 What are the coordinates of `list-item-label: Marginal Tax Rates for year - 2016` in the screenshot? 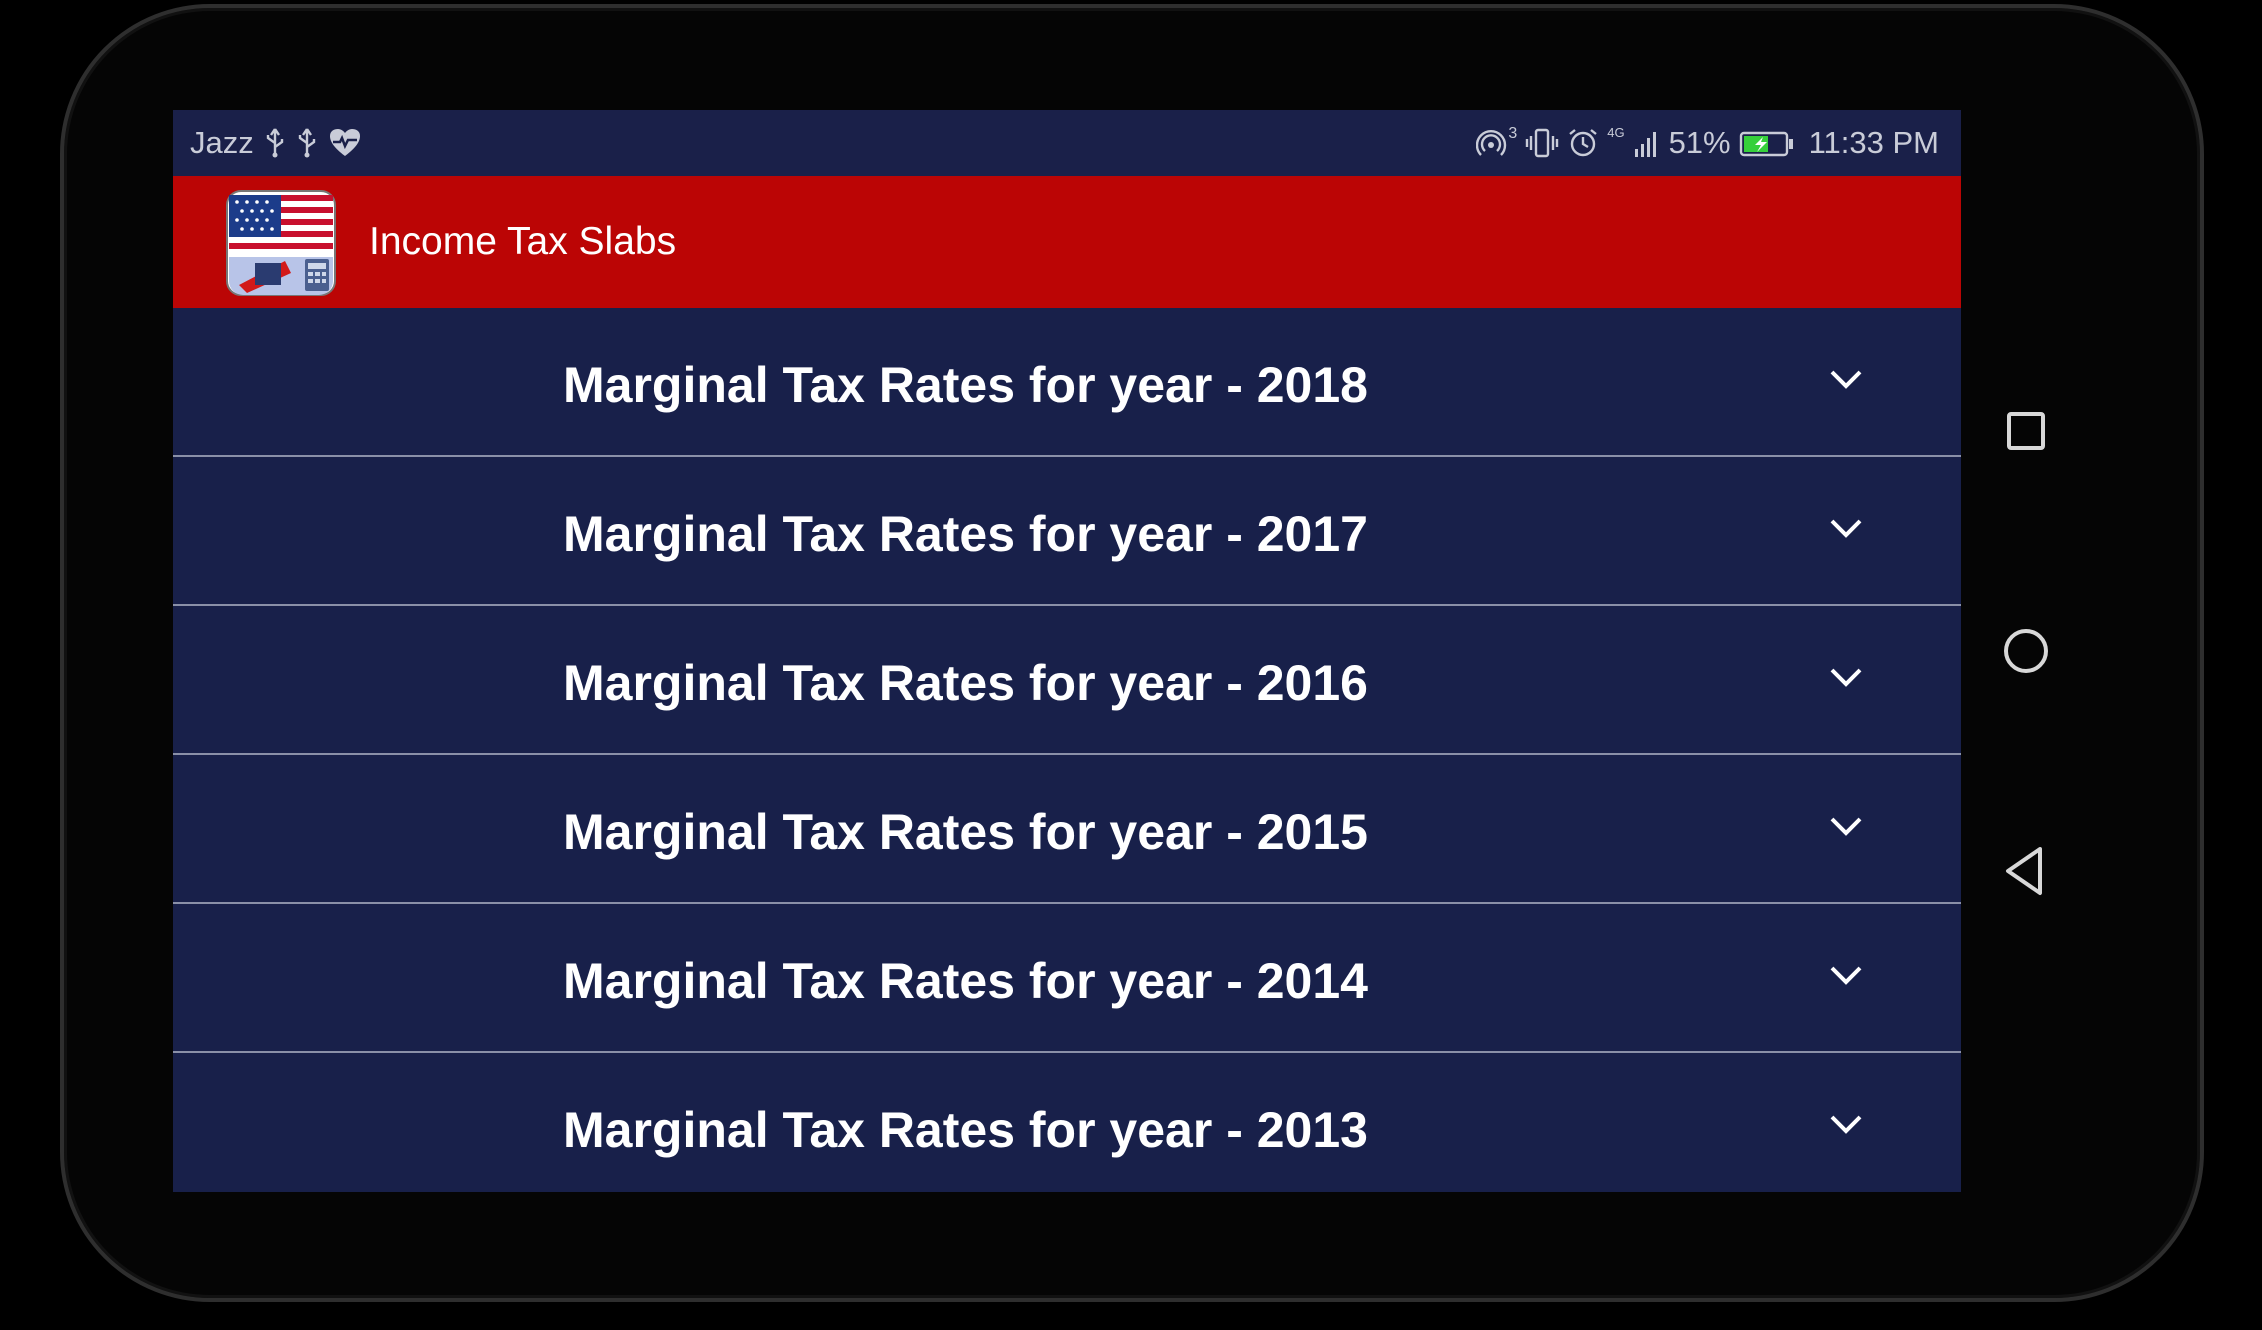 It's located at (965, 683).